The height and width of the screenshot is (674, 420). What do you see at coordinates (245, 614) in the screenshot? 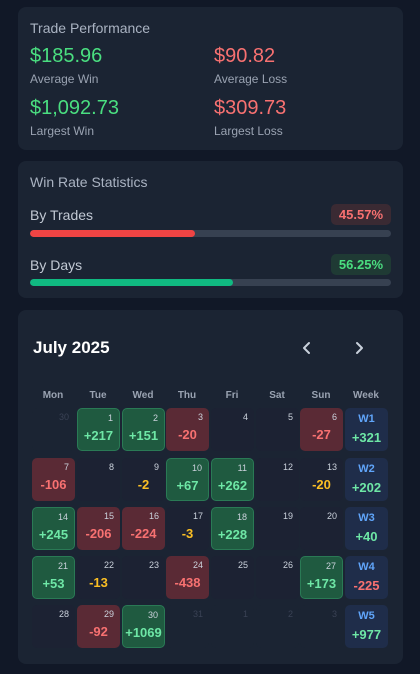
I see `day-number: 1` at bounding box center [245, 614].